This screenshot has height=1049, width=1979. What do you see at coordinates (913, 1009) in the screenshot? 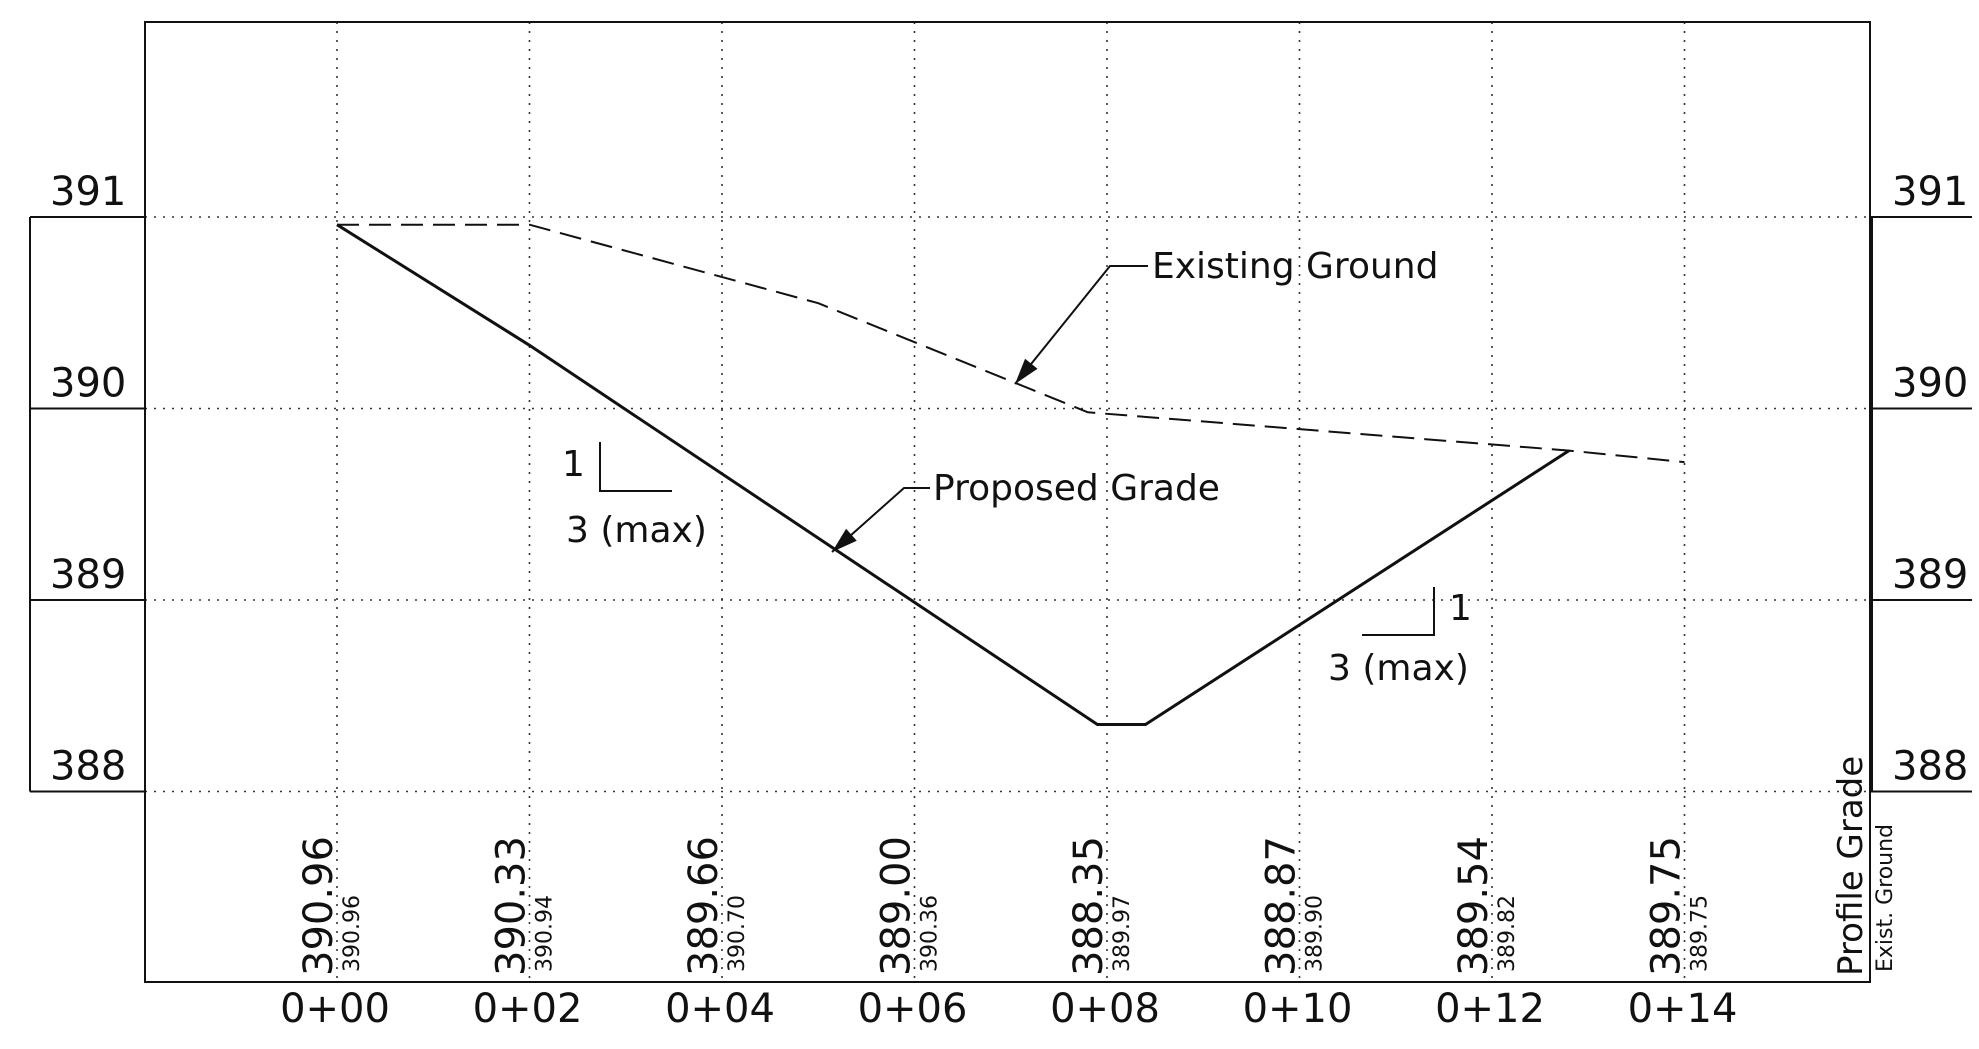
I see `x-tick-label: 0+06` at bounding box center [913, 1009].